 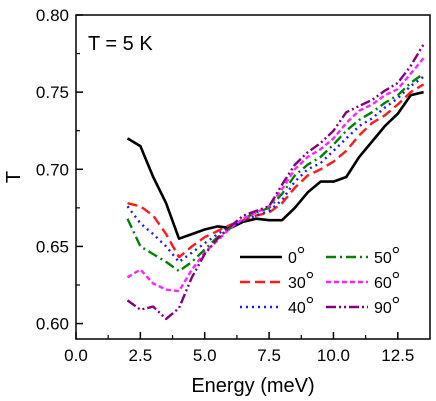 I want to click on legend: 0 30 40 50 60 90, so click(x=320, y=281).